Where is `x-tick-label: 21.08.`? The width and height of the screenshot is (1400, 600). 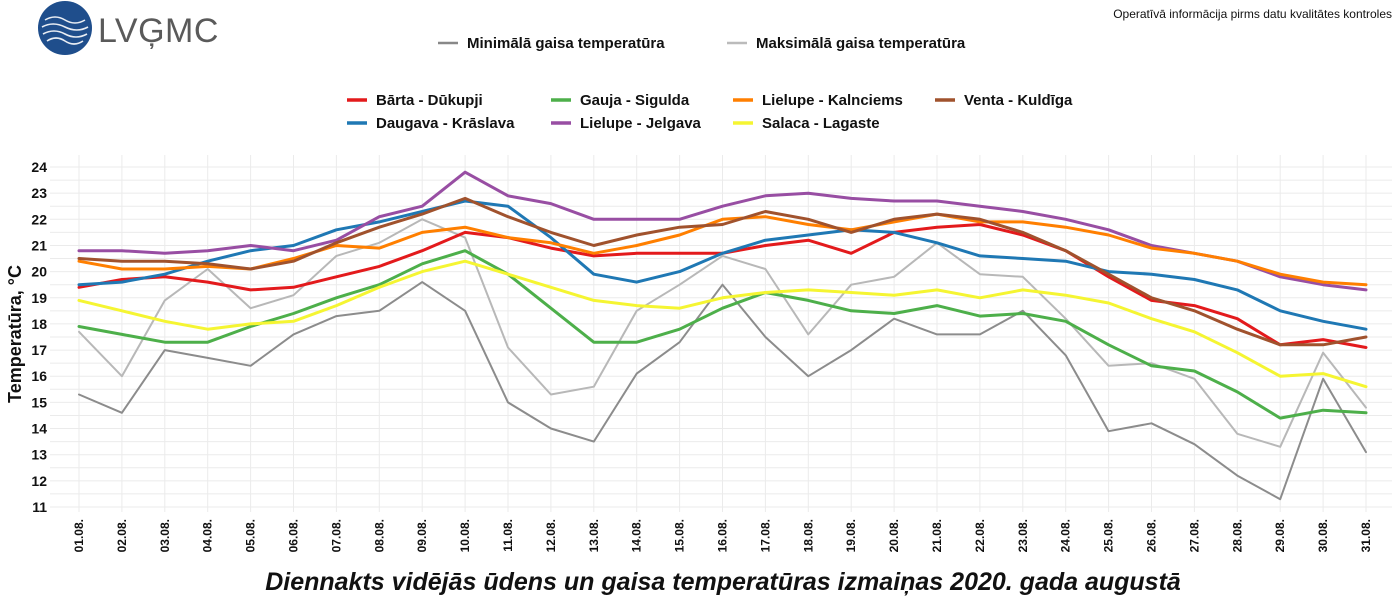 x-tick-label: 21.08. is located at coordinates (937, 535).